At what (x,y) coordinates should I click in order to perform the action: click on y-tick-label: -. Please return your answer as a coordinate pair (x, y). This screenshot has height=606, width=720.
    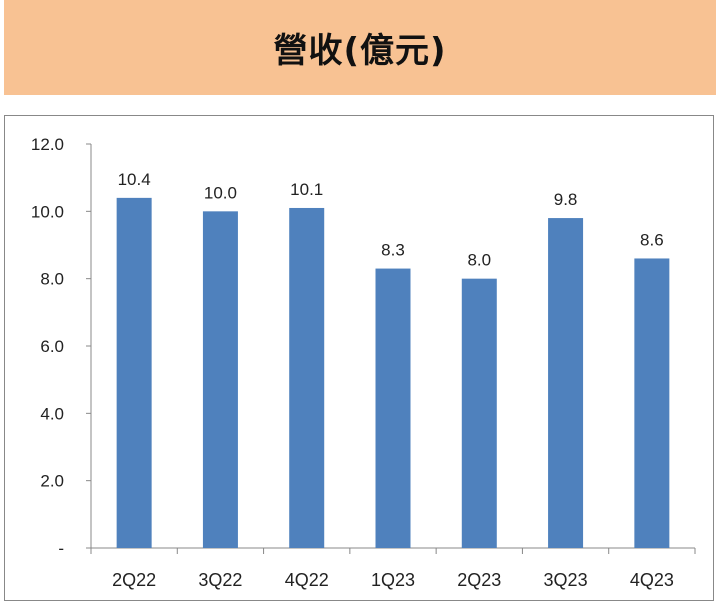
    Looking at the image, I should click on (61, 548).